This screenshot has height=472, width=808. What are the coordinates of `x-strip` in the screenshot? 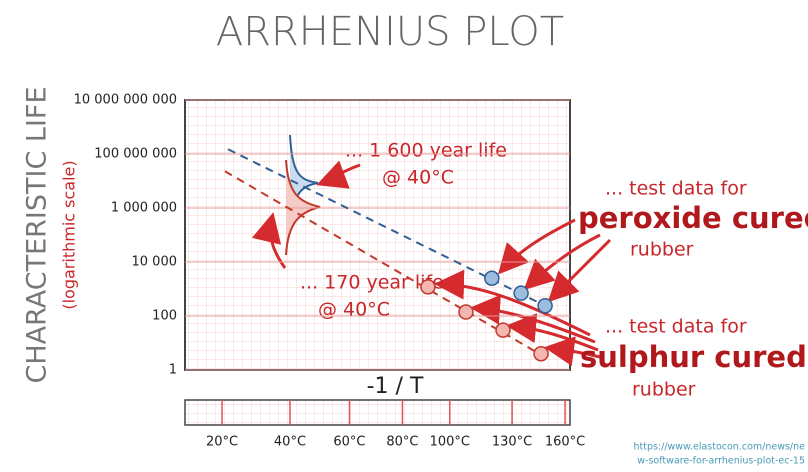 It's located at (377, 412).